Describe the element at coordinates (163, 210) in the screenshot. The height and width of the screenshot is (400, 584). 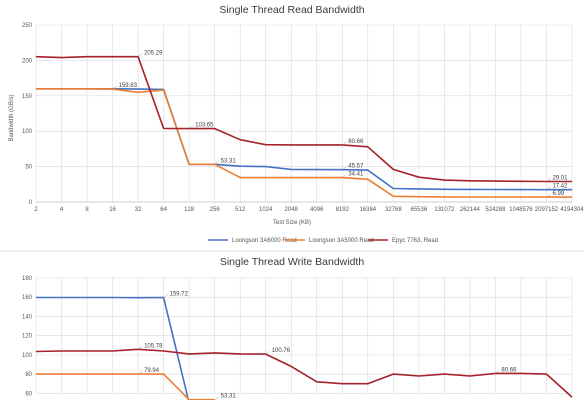
I see `x-tick-label: 64` at that location.